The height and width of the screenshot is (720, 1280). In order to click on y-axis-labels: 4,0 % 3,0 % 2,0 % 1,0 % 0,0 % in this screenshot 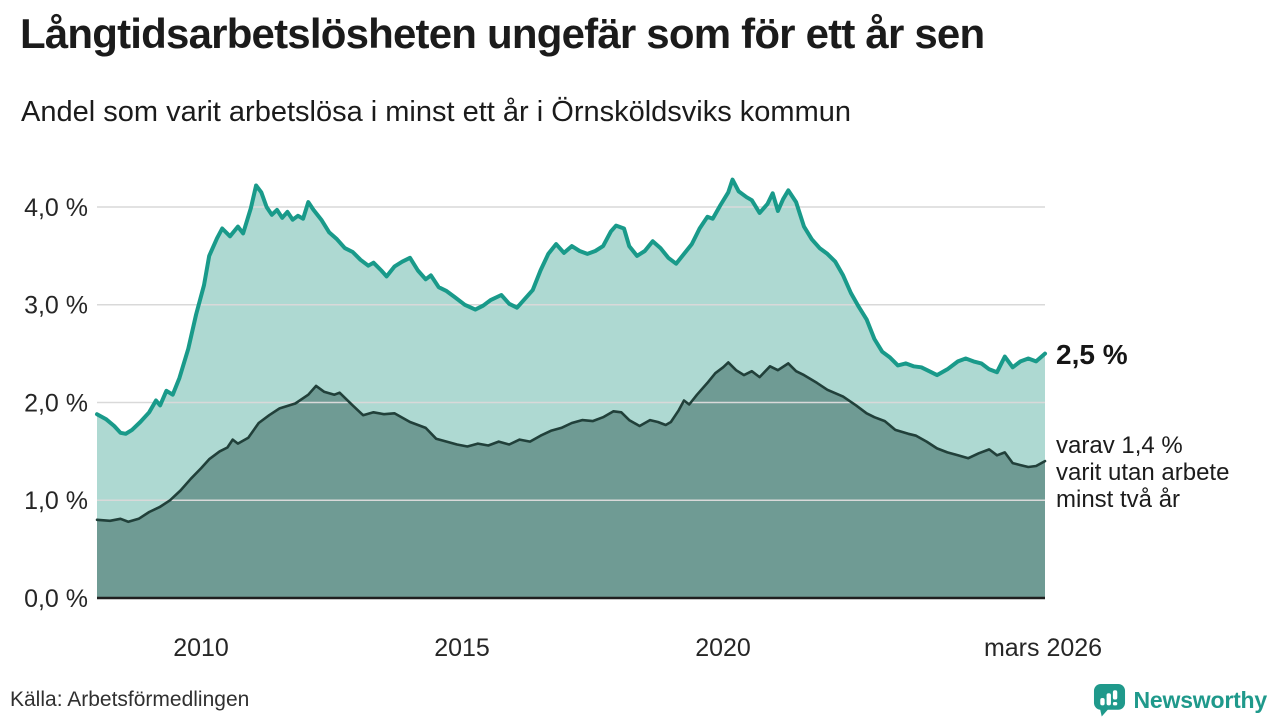, I will do `click(56, 403)`.